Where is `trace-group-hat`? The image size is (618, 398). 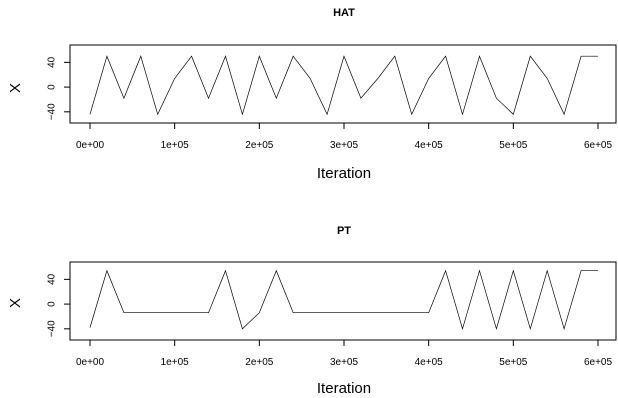
trace-group-hat is located at coordinates (343, 85).